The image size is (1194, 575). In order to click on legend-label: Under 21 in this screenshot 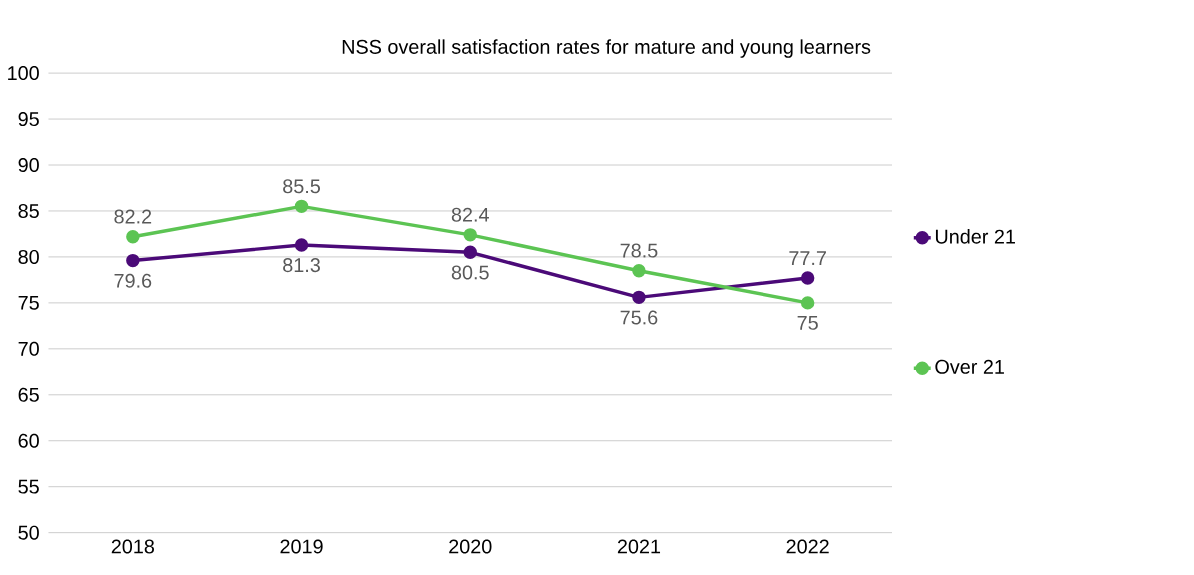, I will do `click(975, 236)`.